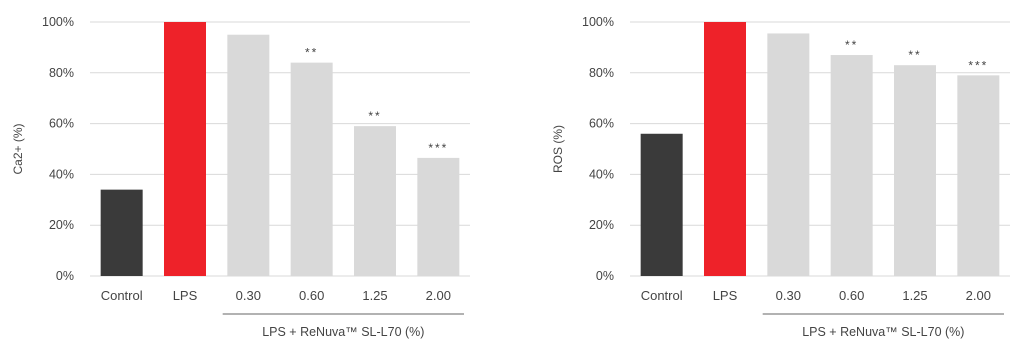 Image resolution: width=1016 pixels, height=347 pixels. I want to click on y-axis-label: Ca2+ (%), so click(18, 148).